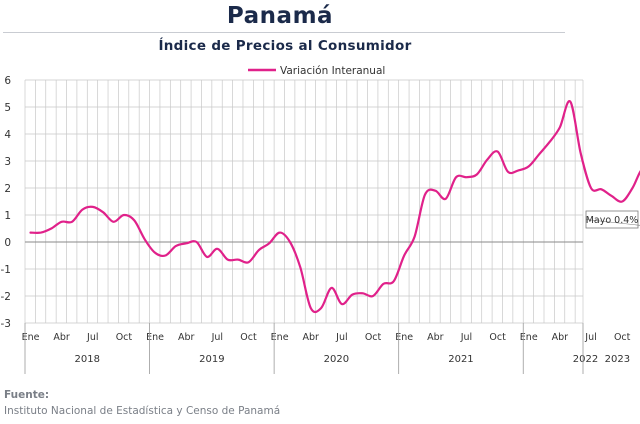  I want to click on y-tick-label: 5, so click(7, 108).